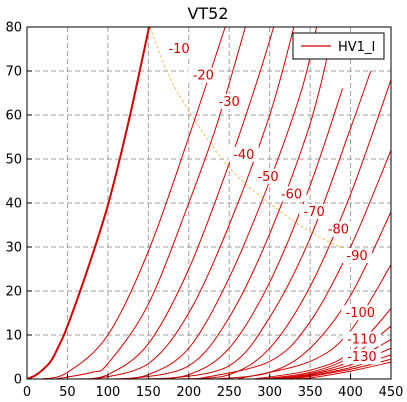  What do you see at coordinates (269, 392) in the screenshot?
I see `x-tick-label-6: 300` at bounding box center [269, 392].